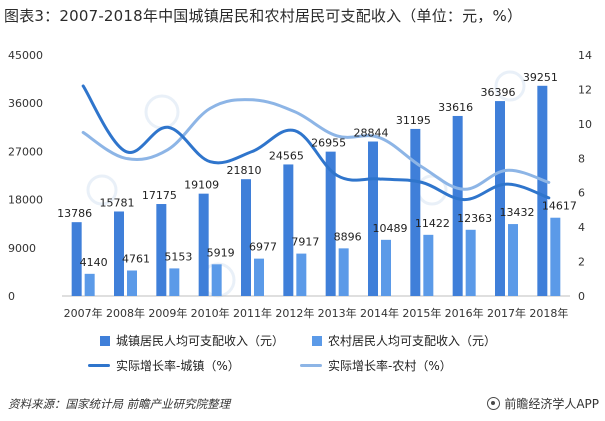 This screenshot has height=421, width=605. What do you see at coordinates (263, 16) in the screenshot?
I see `page-title: 图表3：2007-2018年中国城镇居民和农村居民可支配收入（单位：元，%）` at bounding box center [263, 16].